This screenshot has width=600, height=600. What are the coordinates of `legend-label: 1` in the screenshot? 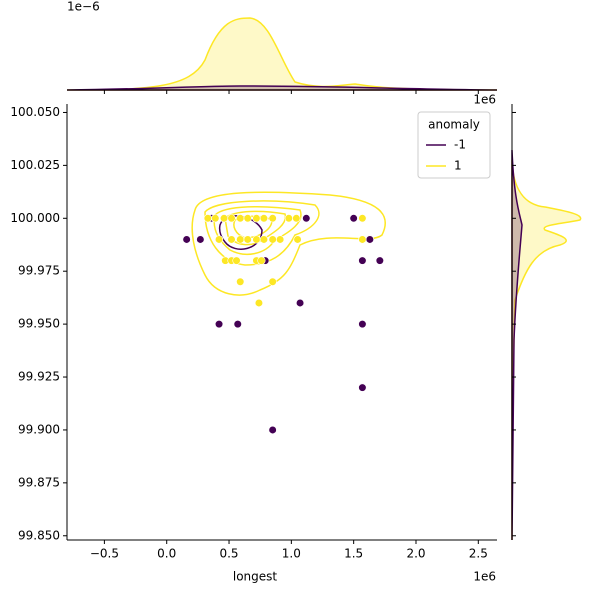 It's located at (458, 166).